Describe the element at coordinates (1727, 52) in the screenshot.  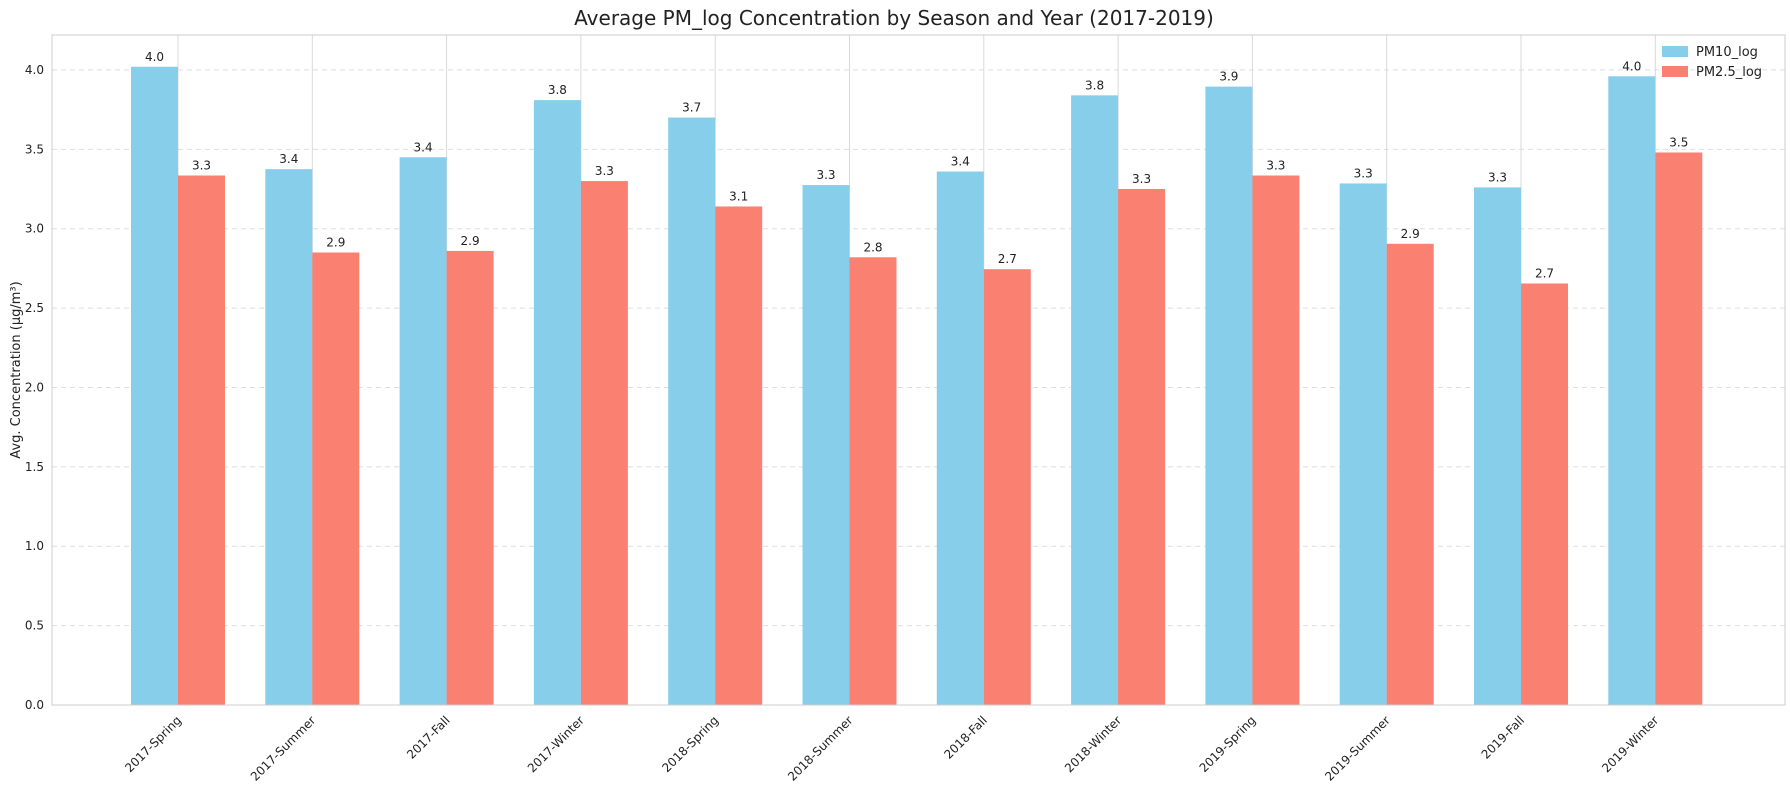
I see `legend-label: PM10_log` at that location.